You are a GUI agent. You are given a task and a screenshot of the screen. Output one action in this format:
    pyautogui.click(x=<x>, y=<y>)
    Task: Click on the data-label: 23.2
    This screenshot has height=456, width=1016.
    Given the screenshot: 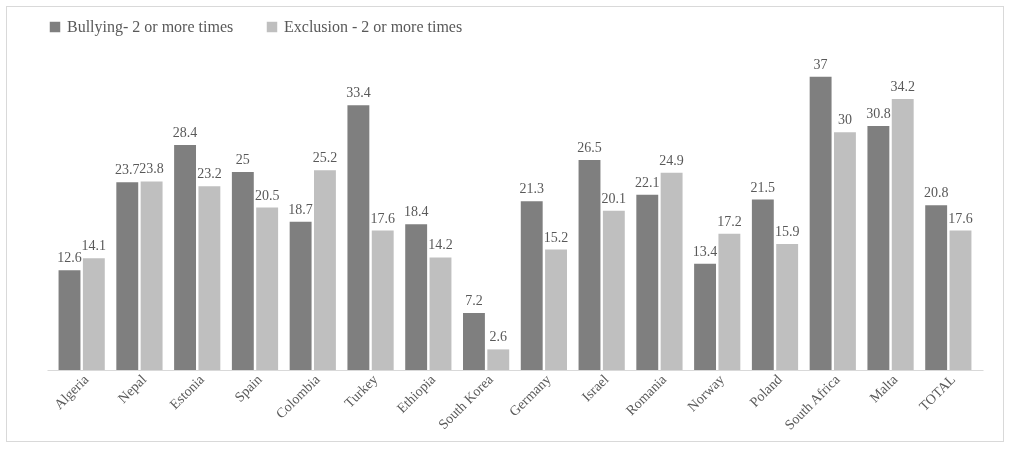 What is the action you would take?
    pyautogui.click(x=209, y=174)
    